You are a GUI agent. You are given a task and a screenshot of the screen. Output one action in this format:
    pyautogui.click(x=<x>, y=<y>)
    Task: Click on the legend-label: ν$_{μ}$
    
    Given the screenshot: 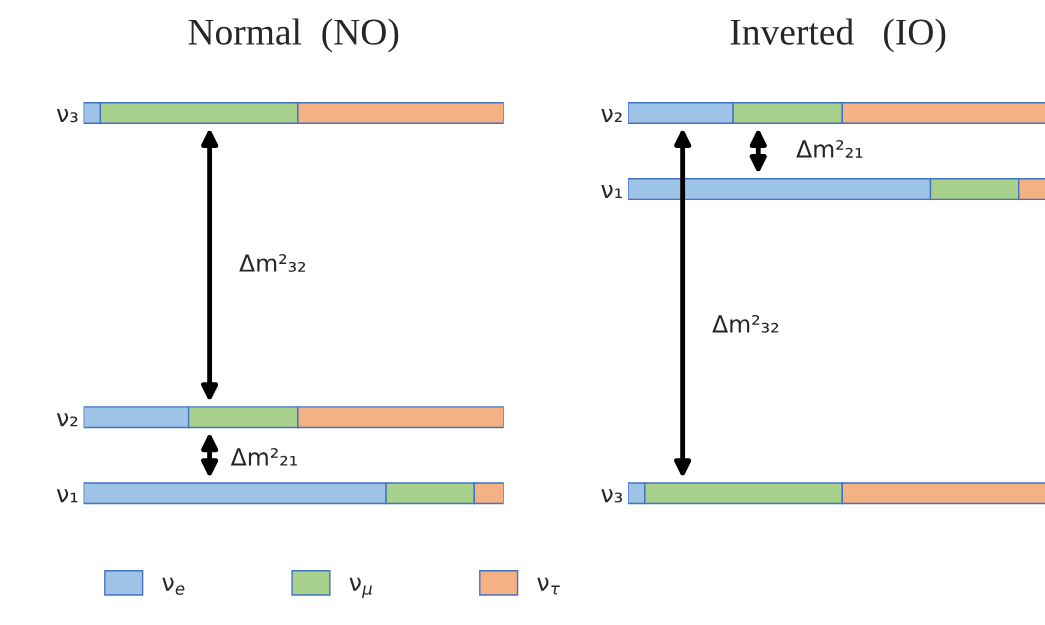 What is the action you would take?
    pyautogui.click(x=360, y=588)
    